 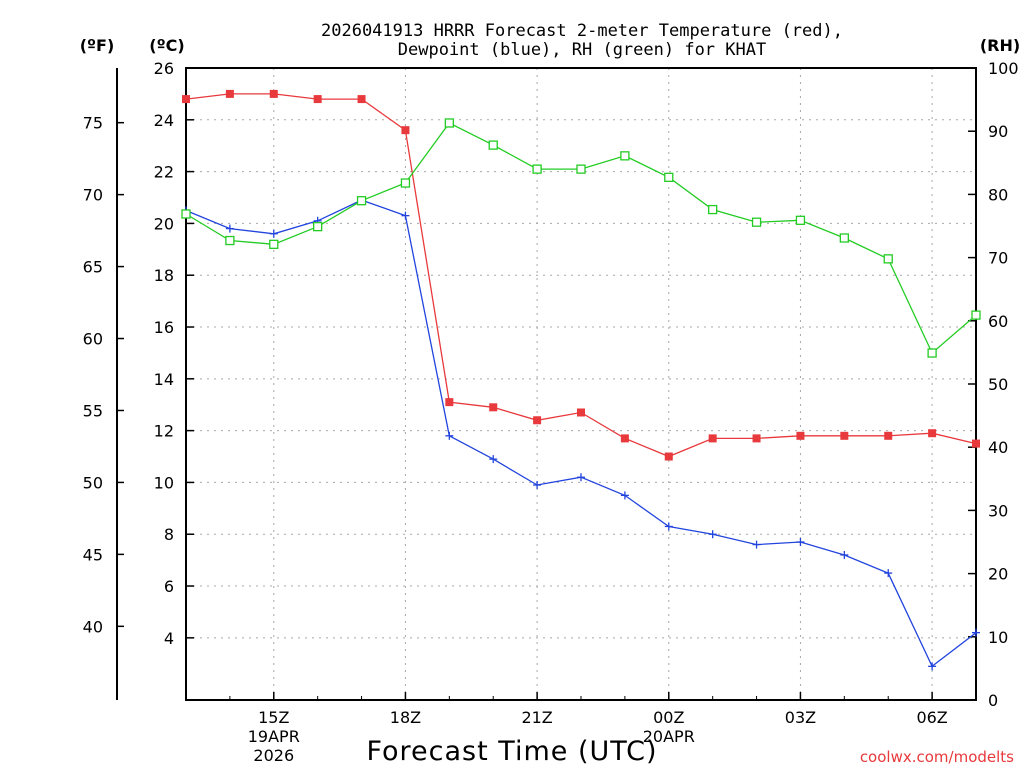 What do you see at coordinates (93, 626) in the screenshot?
I see `fahrenheit-tick-label-40: 40` at bounding box center [93, 626].